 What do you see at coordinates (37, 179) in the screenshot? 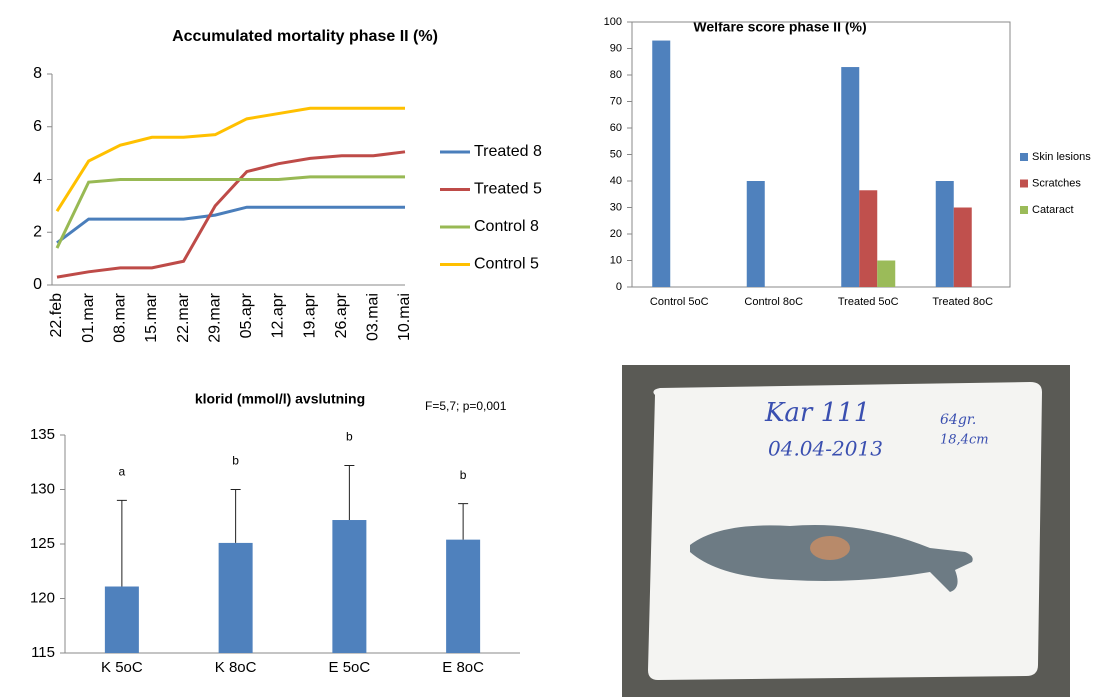
I see `y-tick-label: 4` at bounding box center [37, 179].